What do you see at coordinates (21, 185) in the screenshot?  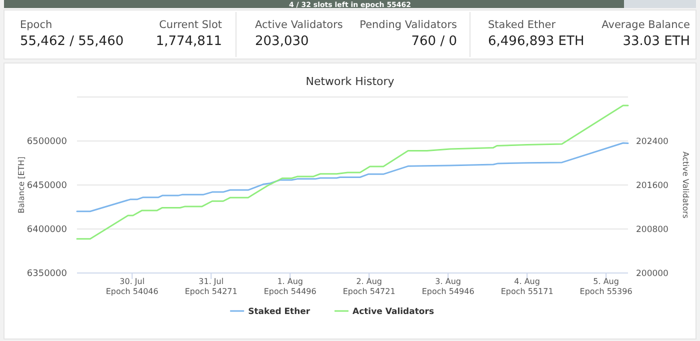 I see `y-axis-title: Balance [ETH]` at bounding box center [21, 185].